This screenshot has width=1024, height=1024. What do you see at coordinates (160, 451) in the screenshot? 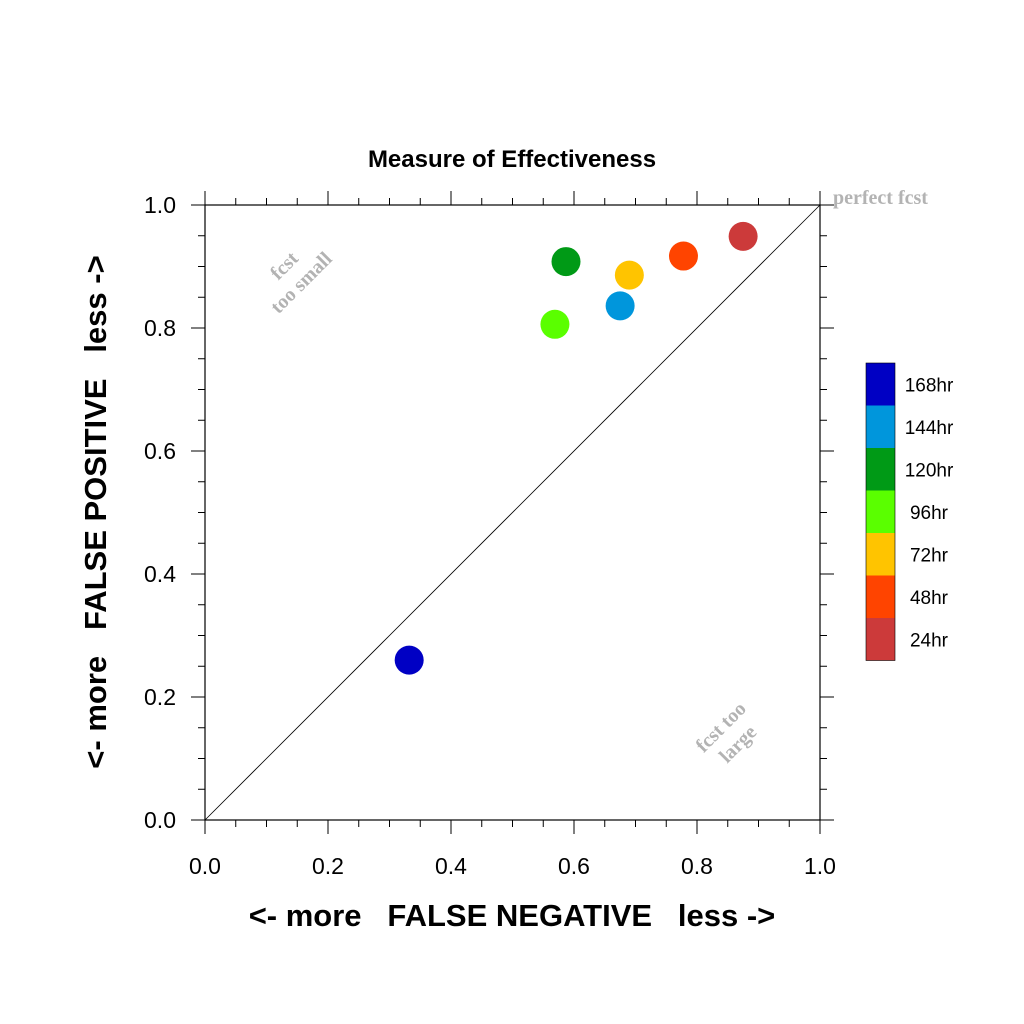
I see `y-tick-label: 0.6` at bounding box center [160, 451].